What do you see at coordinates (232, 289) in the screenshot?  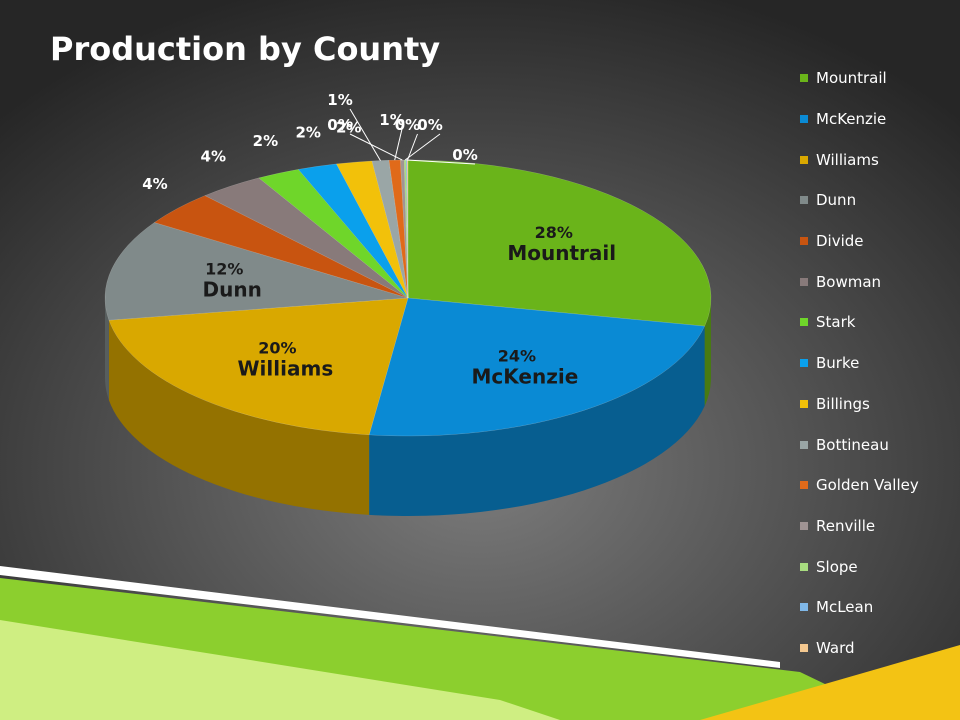 I see `data-label-category: Dunn` at bounding box center [232, 289].